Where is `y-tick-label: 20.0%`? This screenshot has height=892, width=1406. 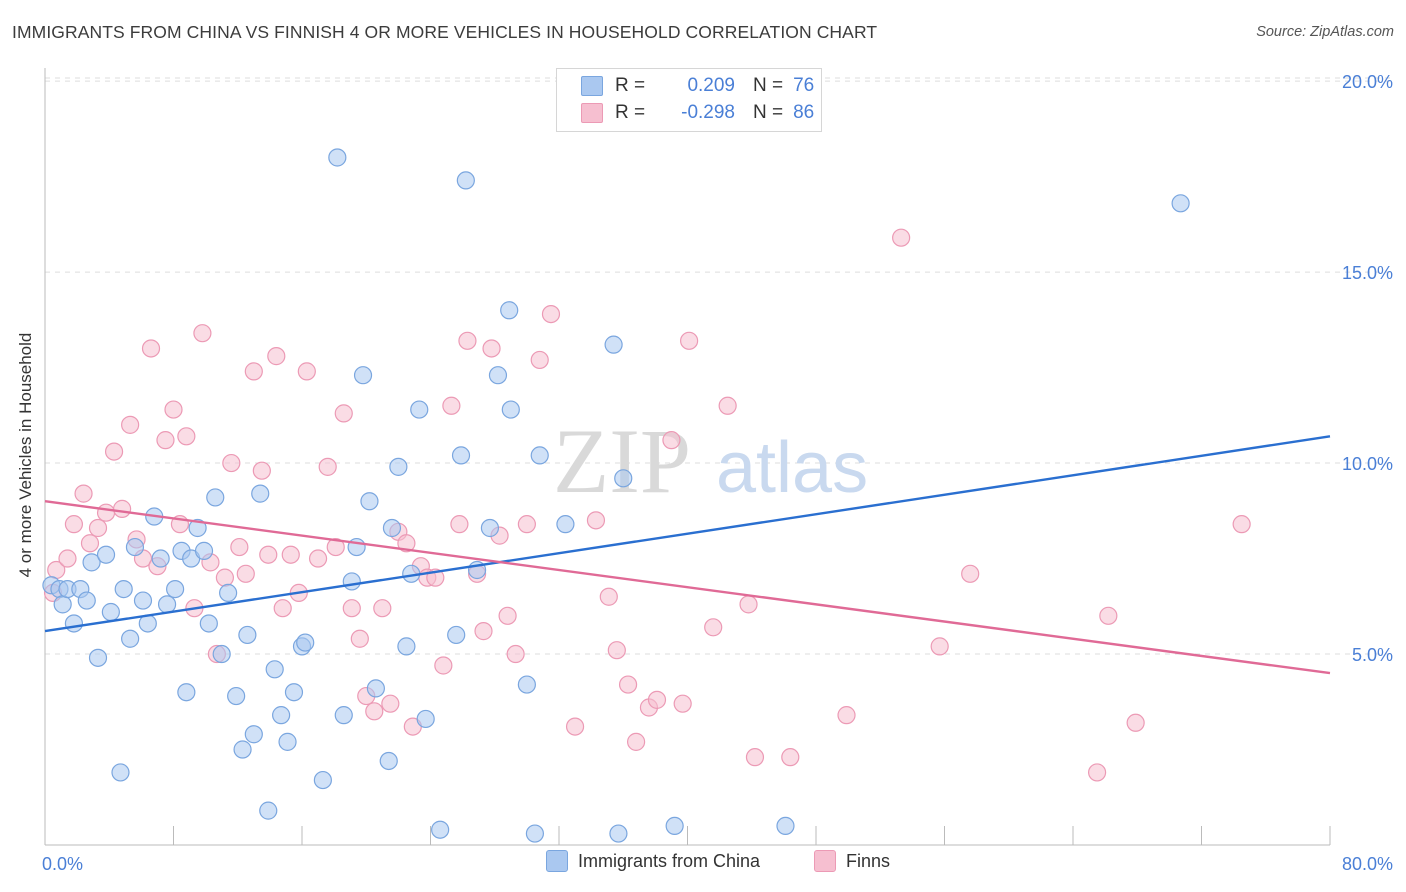 y-tick-label: 20.0% is located at coordinates (1367, 82).